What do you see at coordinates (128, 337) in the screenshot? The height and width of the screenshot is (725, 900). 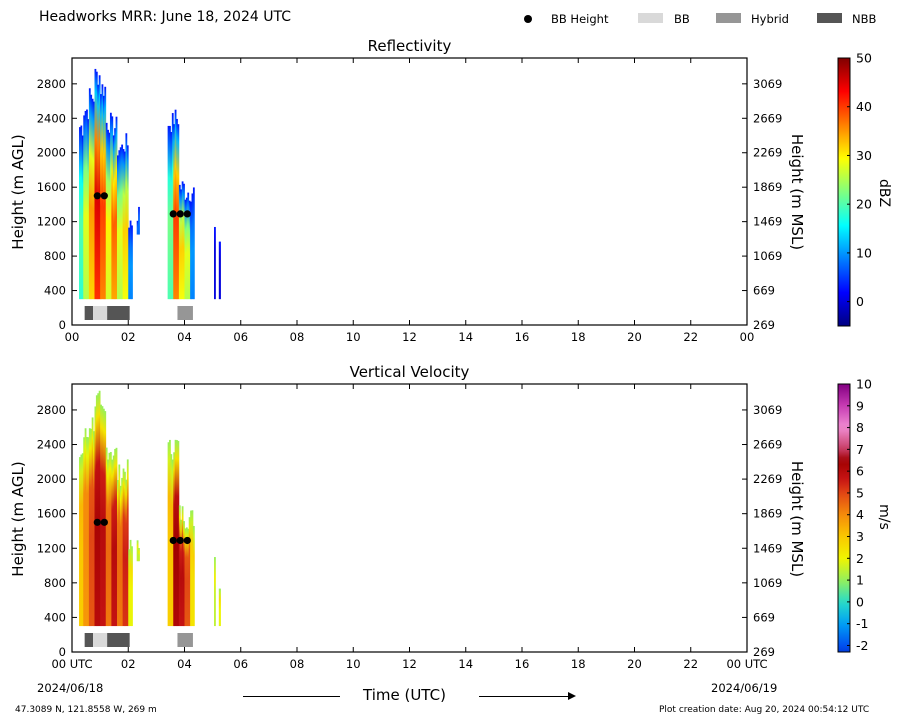 I see `x-tick-label: 02` at bounding box center [128, 337].